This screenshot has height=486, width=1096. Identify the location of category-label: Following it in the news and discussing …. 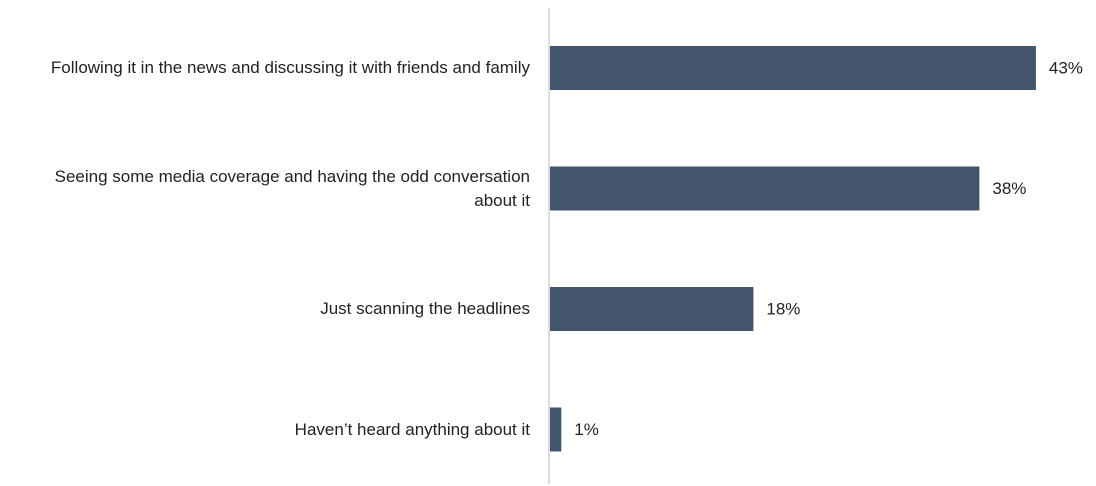
(290, 67).